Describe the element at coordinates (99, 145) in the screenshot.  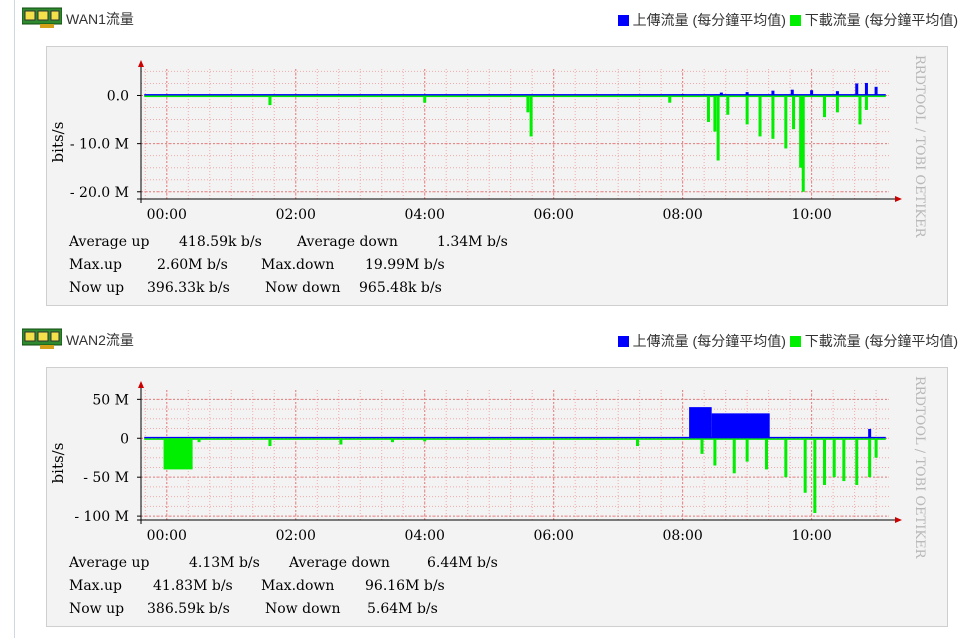
I see `y-tick-label: - 10.0 M` at that location.